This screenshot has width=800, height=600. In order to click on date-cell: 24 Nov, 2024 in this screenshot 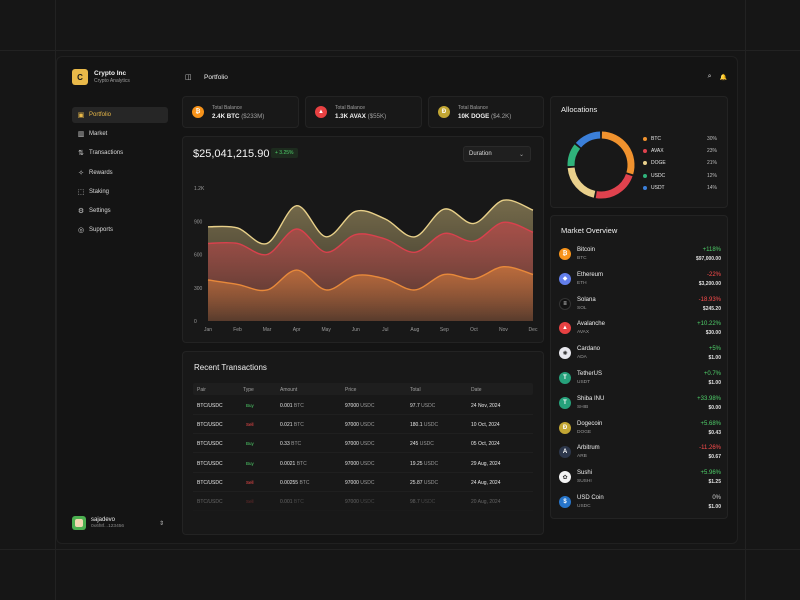, I will do `click(486, 406)`.